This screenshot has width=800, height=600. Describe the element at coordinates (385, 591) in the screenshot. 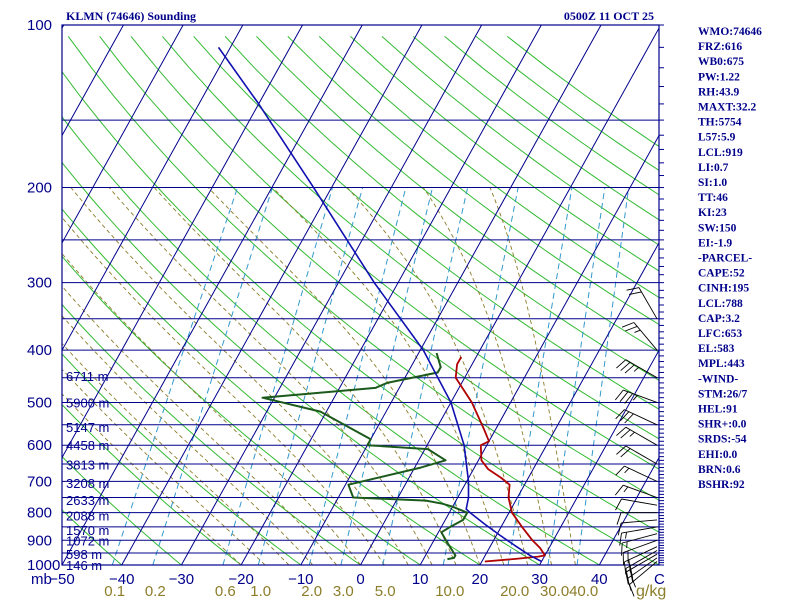

I see `mixing-ratio-tick-label: 5.0` at that location.